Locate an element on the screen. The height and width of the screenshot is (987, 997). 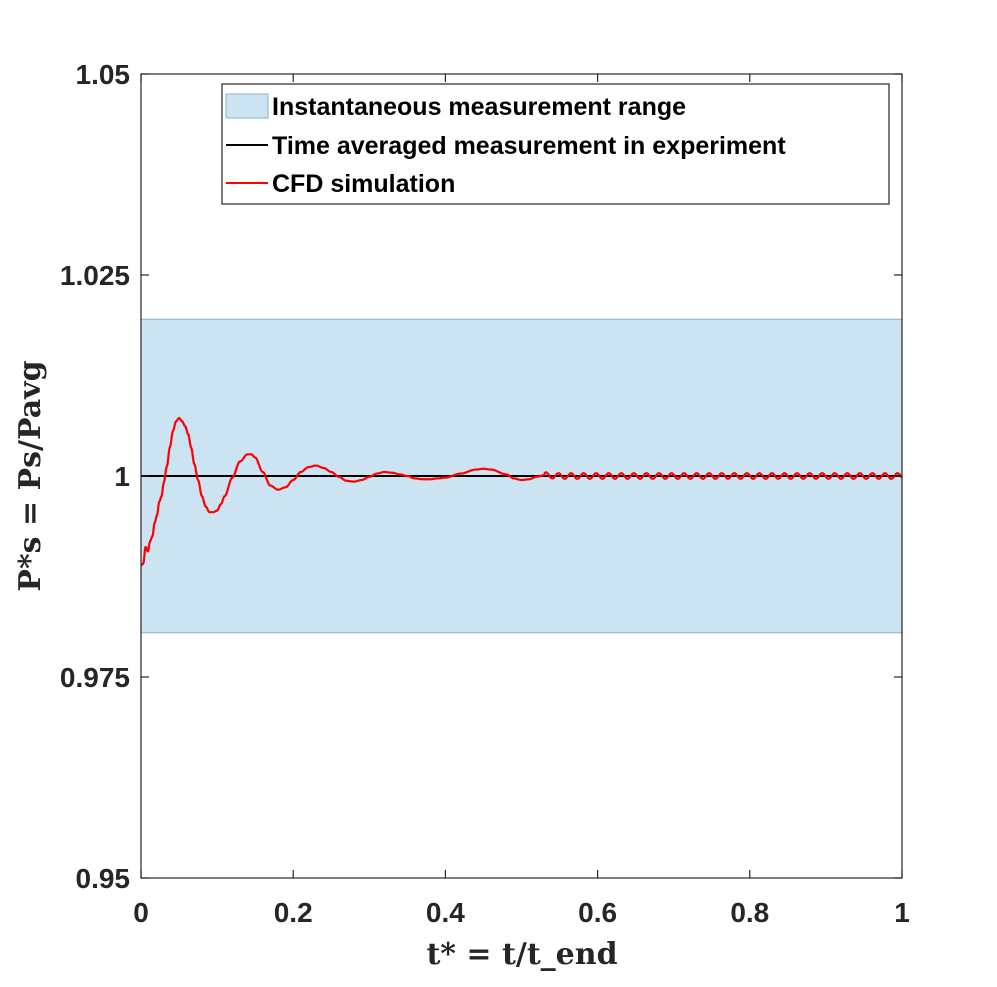
legend-swatch-band is located at coordinates (247, 106).